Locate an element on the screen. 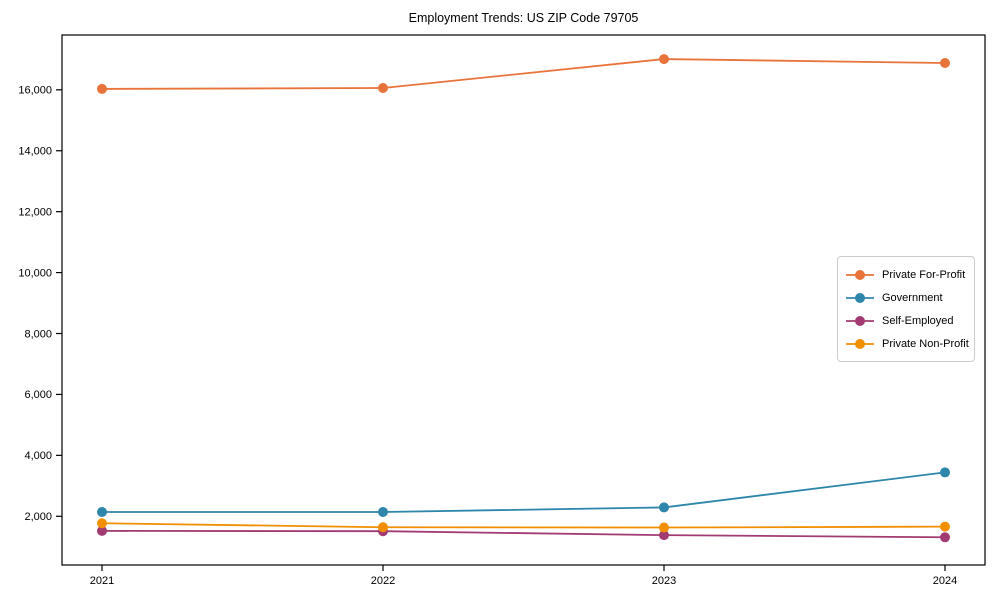 This screenshot has height=600, width=1000. series-line-private-for-profit is located at coordinates (523, 74).